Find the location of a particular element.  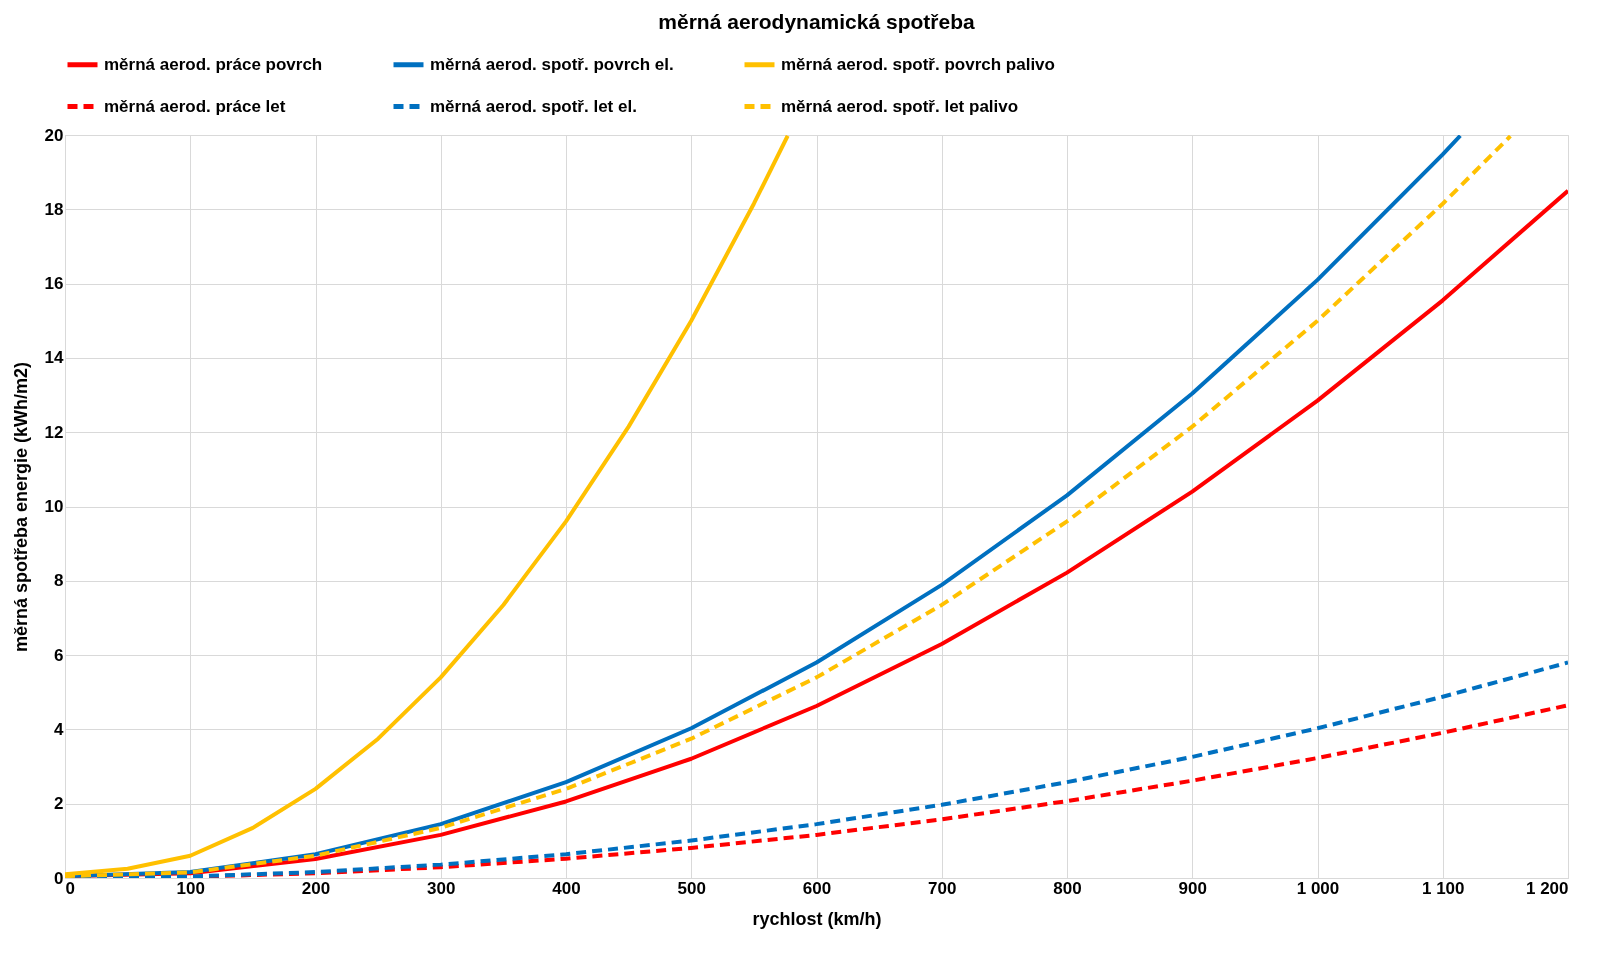

legend-label: měrná aerod. spotř. povrch el. is located at coordinates (552, 64).